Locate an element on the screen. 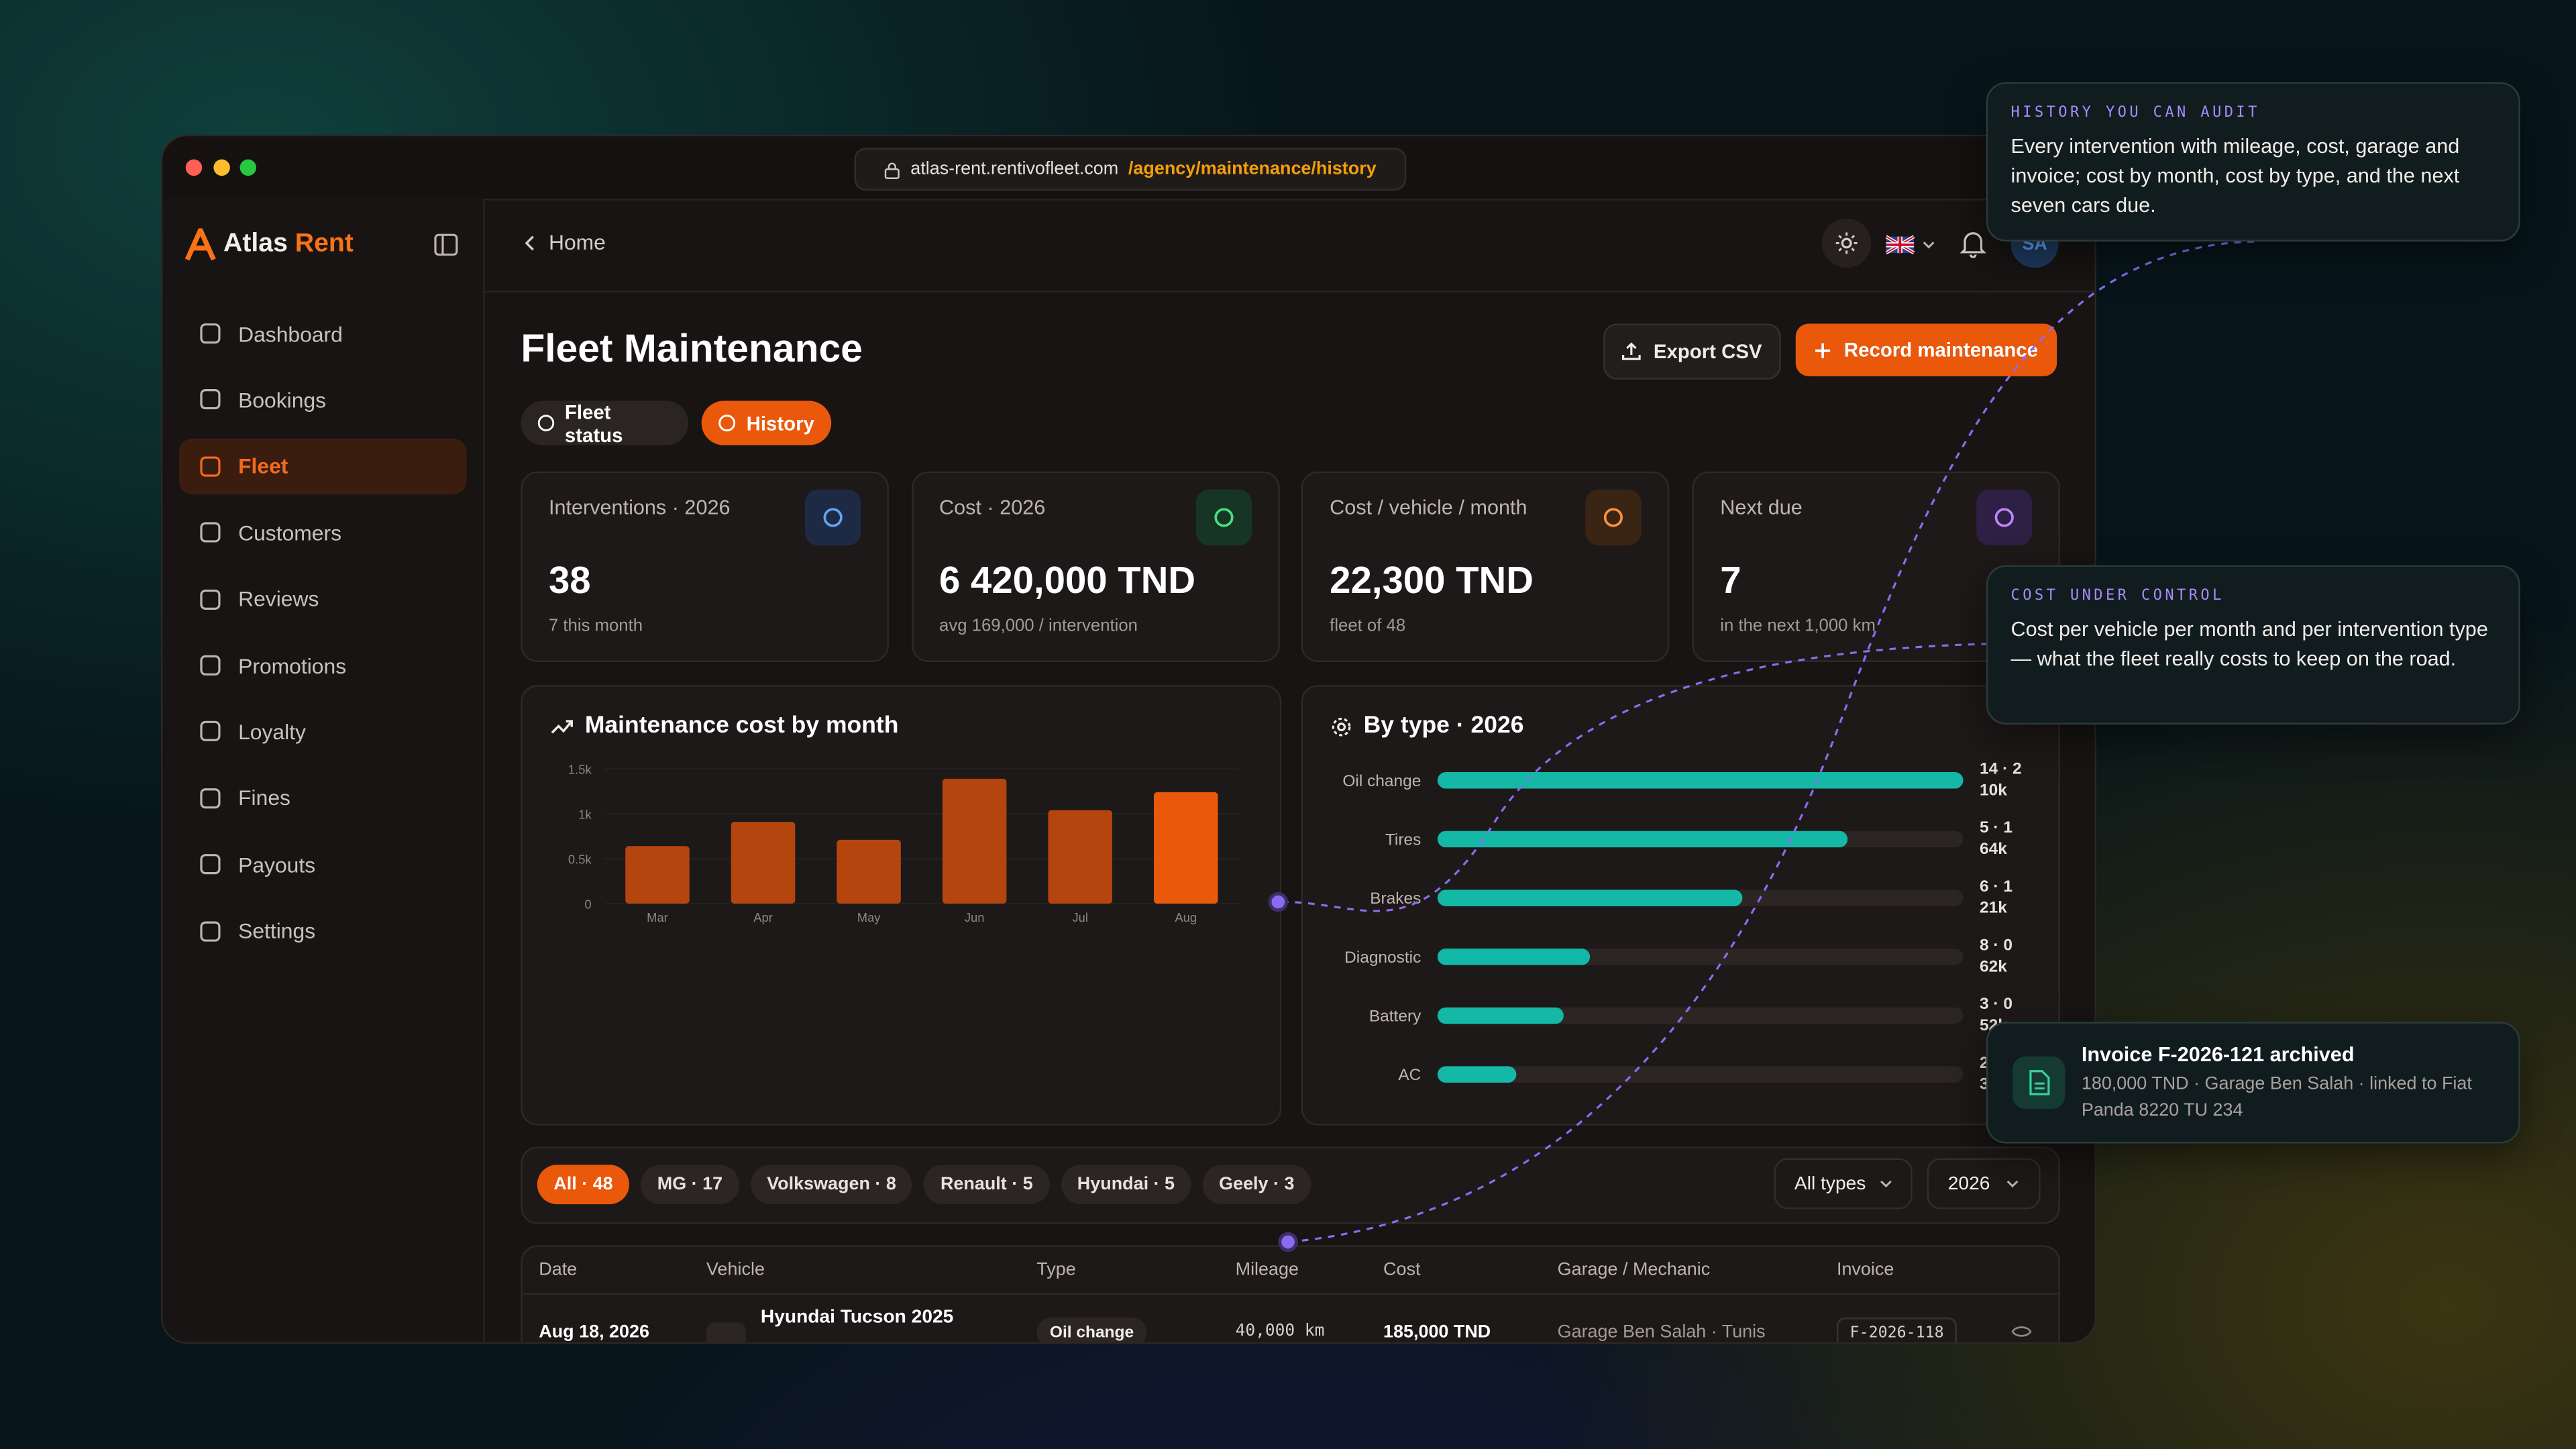 The width and height of the screenshot is (2576, 1449). view-icon is located at coordinates (2022, 1331).